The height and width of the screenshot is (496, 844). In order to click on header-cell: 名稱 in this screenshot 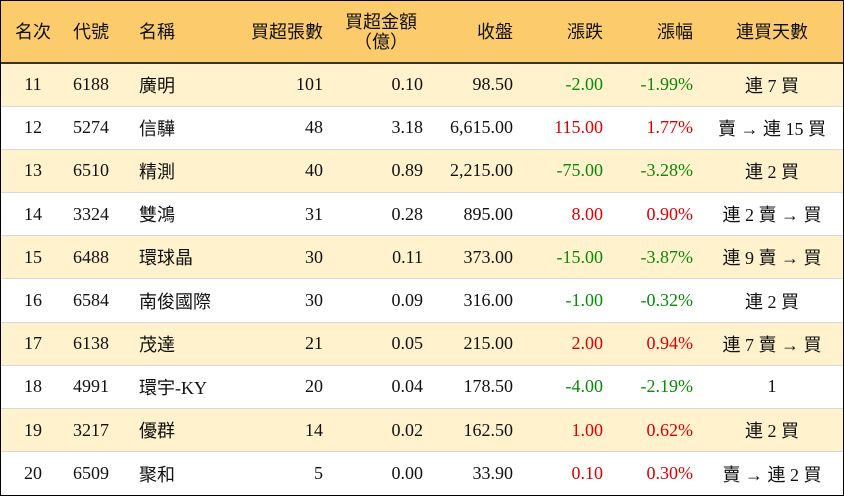, I will do `click(181, 32)`.